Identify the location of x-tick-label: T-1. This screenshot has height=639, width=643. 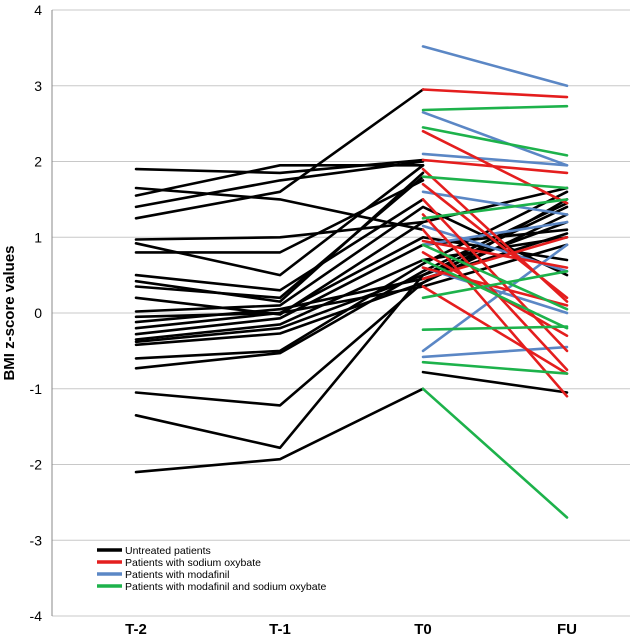
(280, 629).